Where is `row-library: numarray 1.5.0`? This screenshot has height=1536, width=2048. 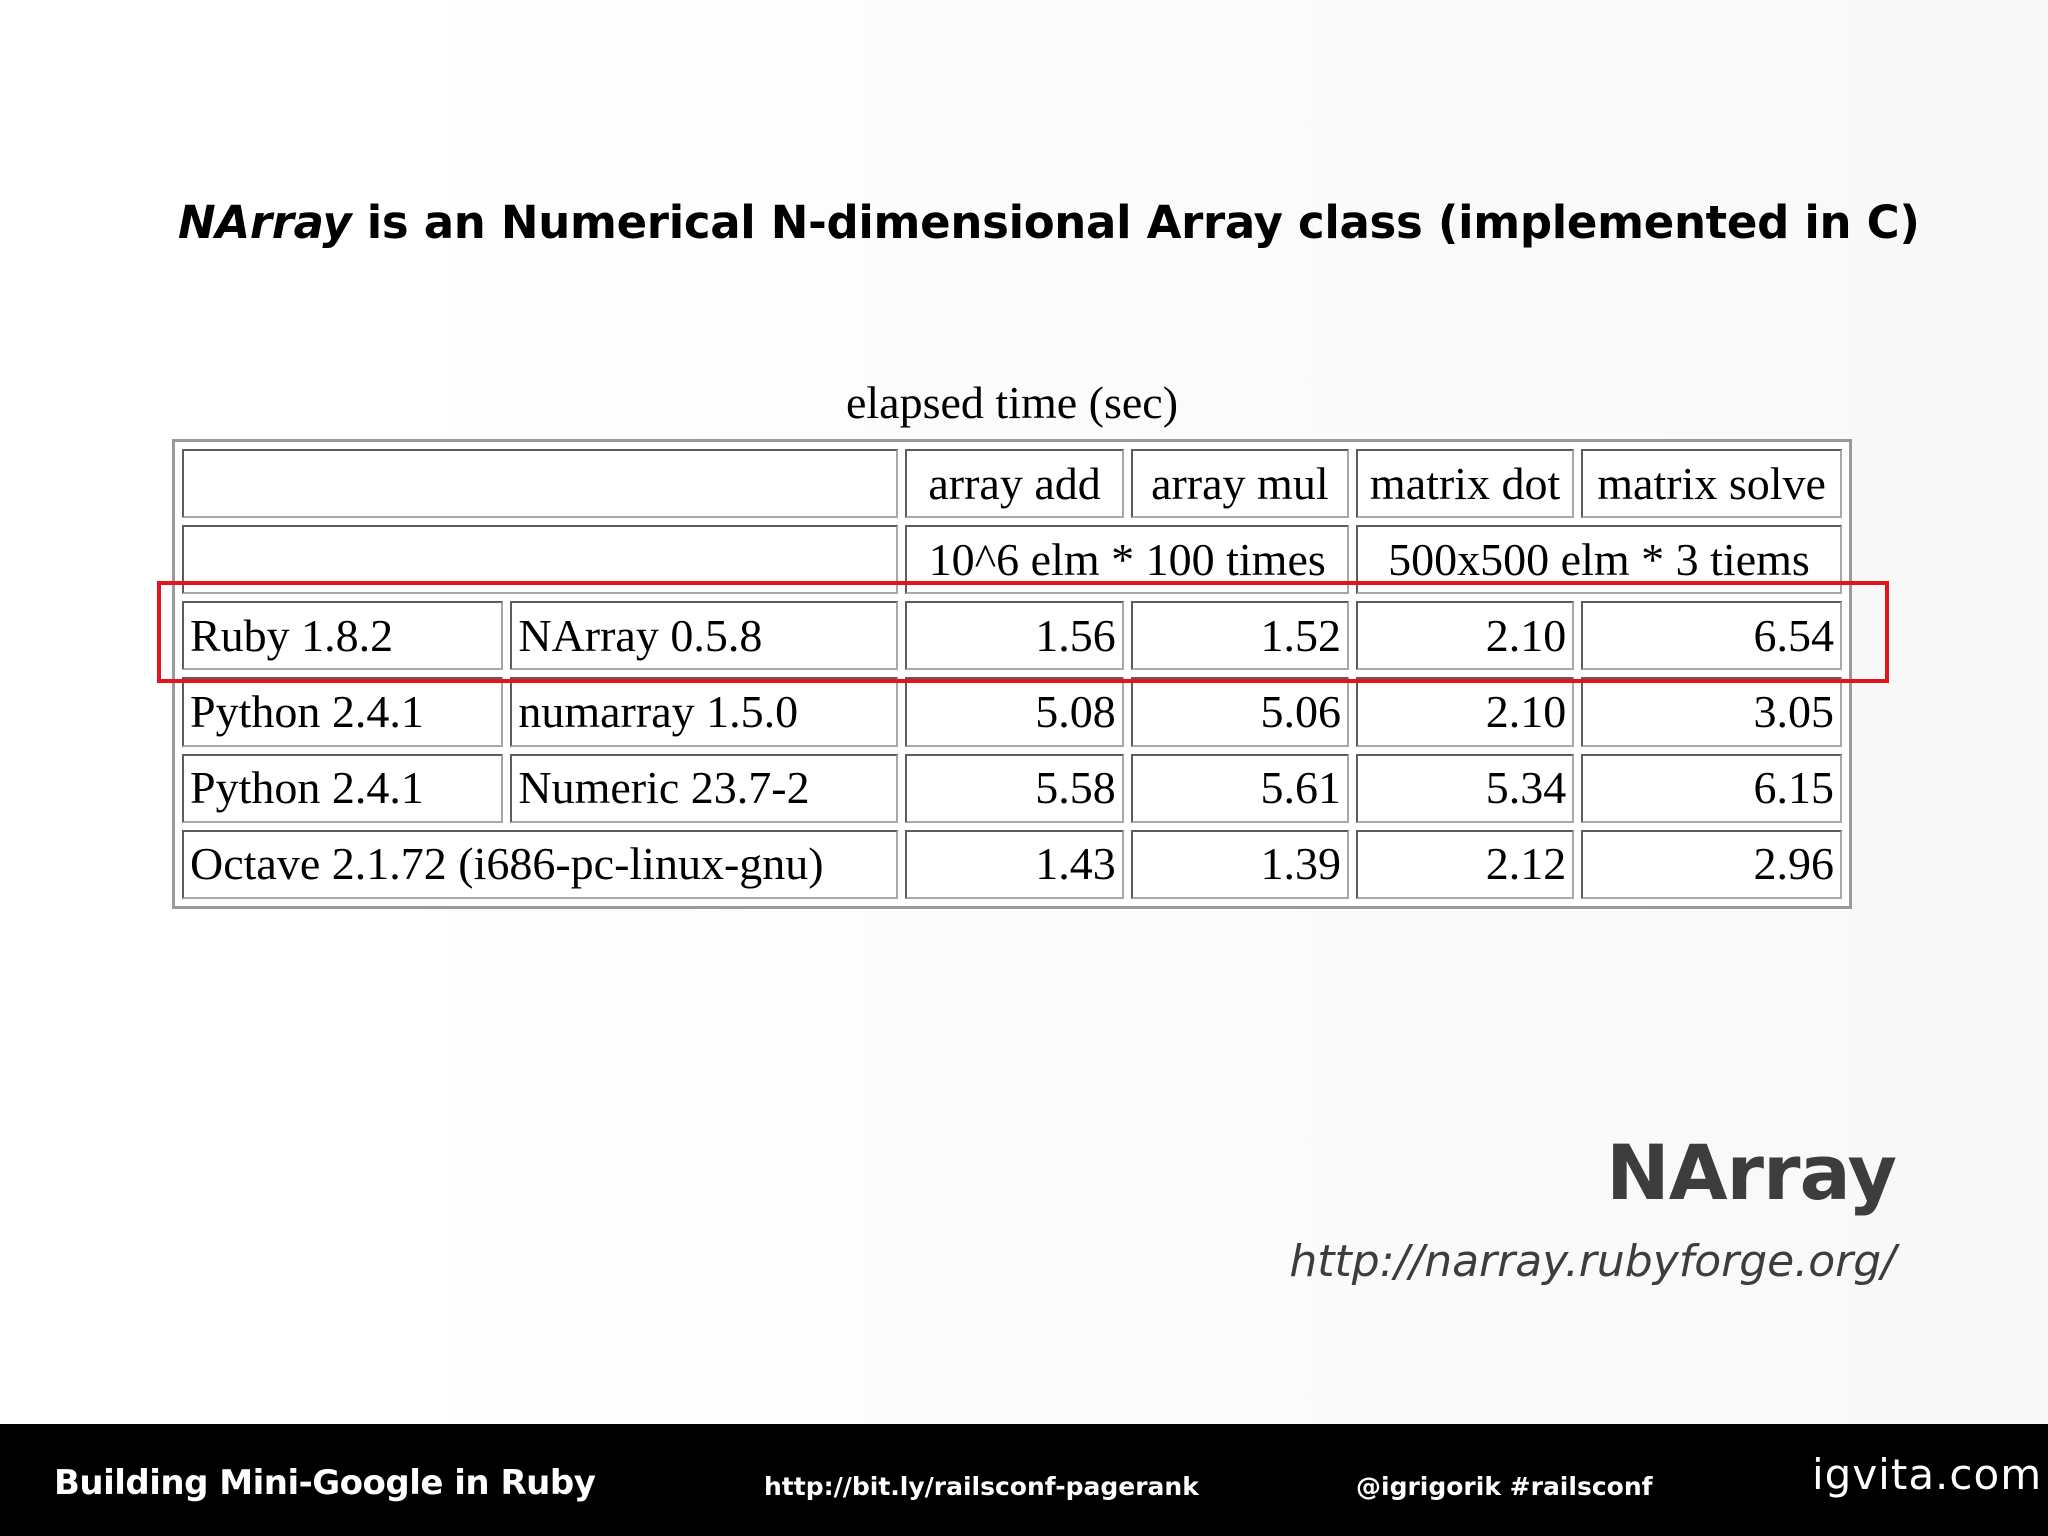 row-library: numarray 1.5.0 is located at coordinates (704, 712).